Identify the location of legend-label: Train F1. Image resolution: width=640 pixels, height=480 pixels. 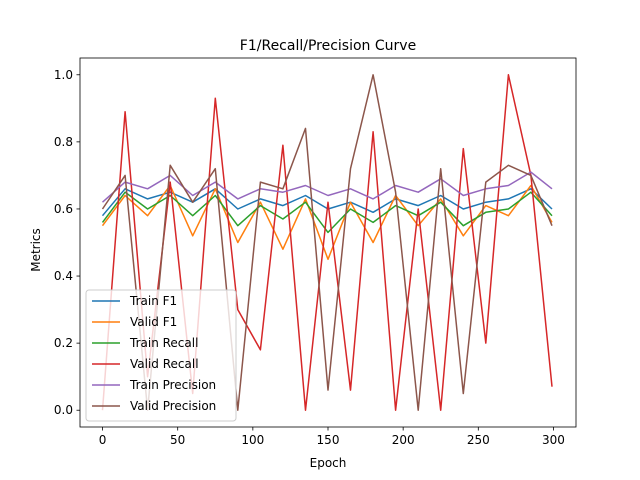
(153, 301).